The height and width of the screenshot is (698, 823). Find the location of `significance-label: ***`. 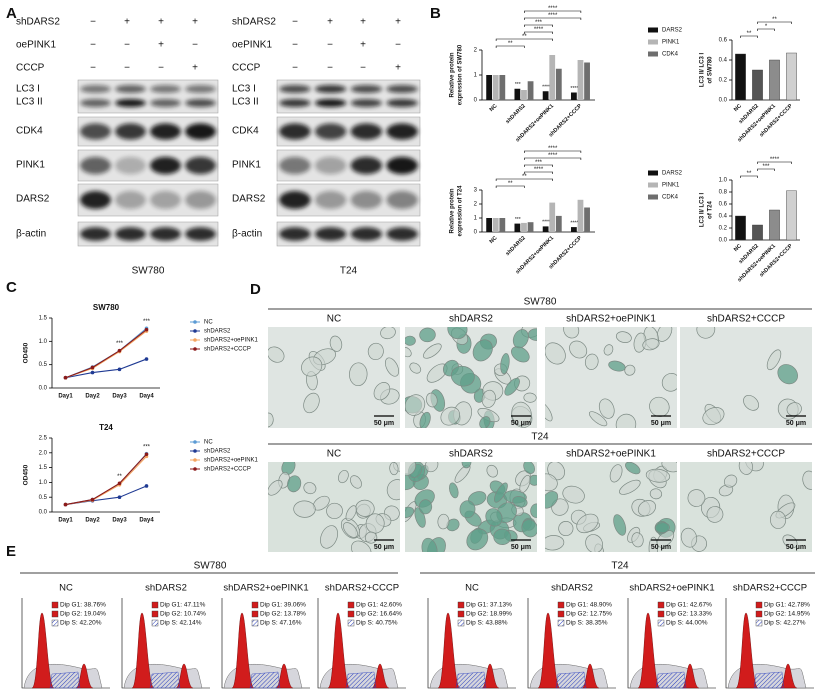

significance-label: *** is located at coordinates (518, 85).